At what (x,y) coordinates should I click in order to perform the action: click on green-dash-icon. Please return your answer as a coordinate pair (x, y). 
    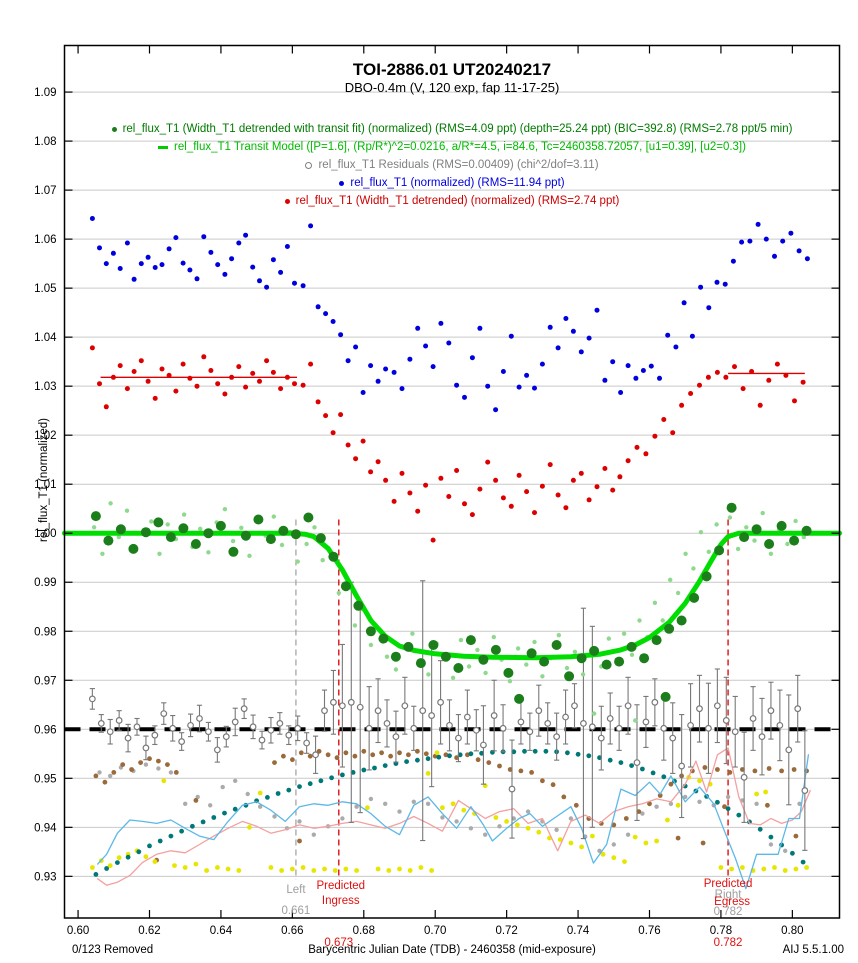
    Looking at the image, I should click on (163, 147).